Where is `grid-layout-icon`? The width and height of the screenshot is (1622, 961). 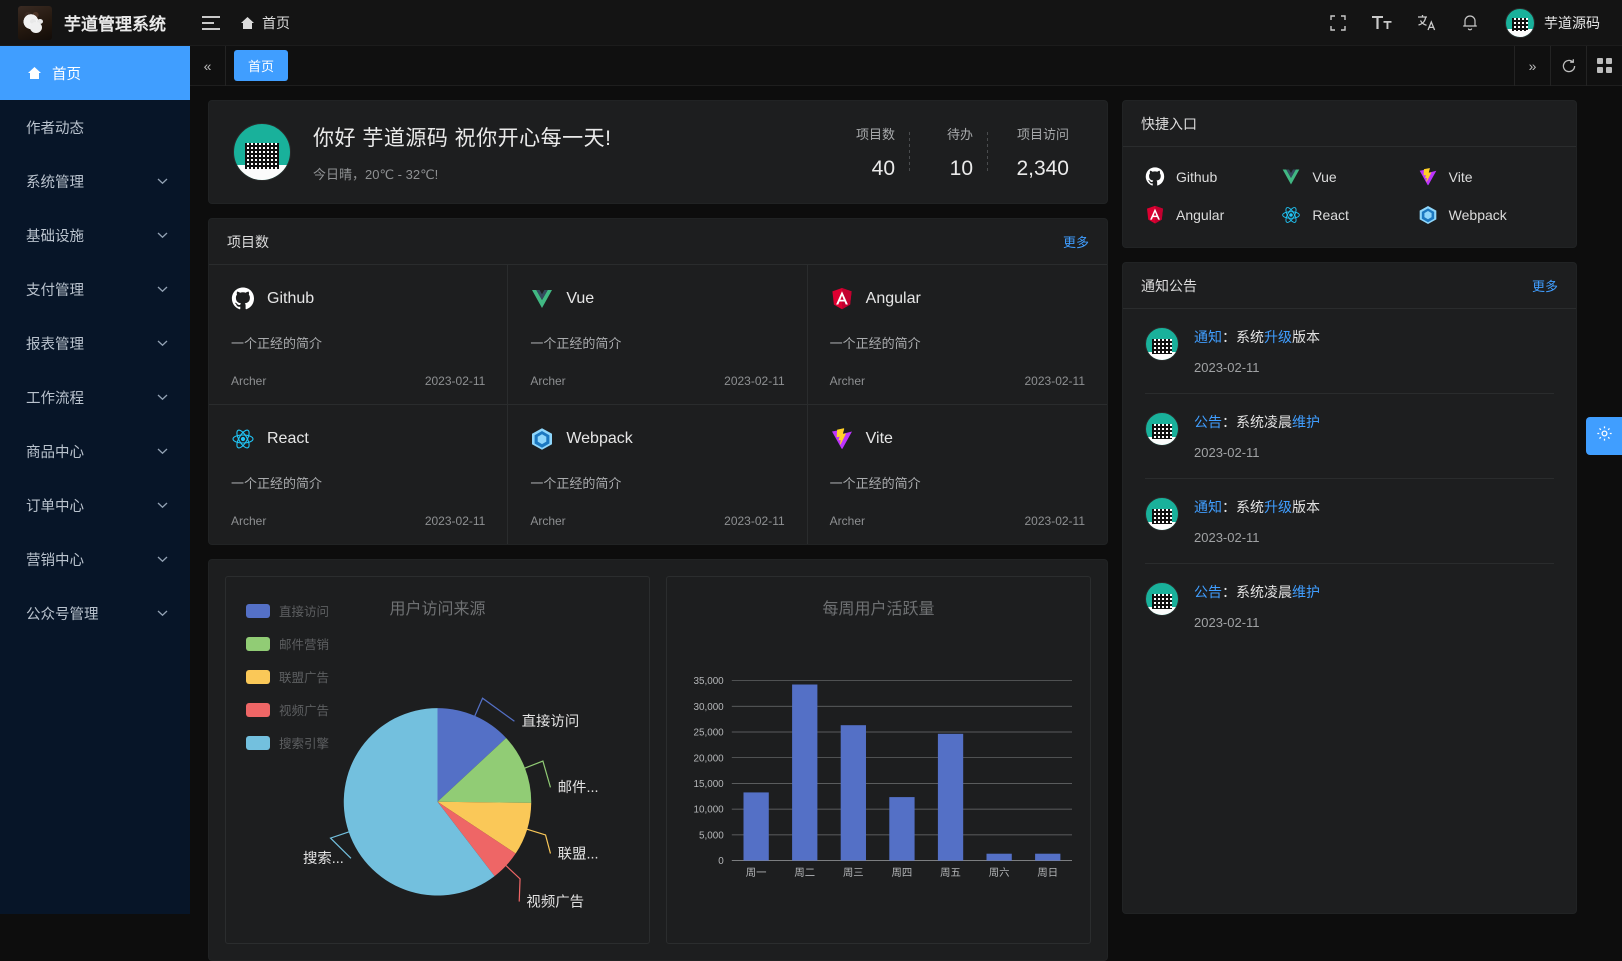
grid-layout-icon is located at coordinates (1604, 65).